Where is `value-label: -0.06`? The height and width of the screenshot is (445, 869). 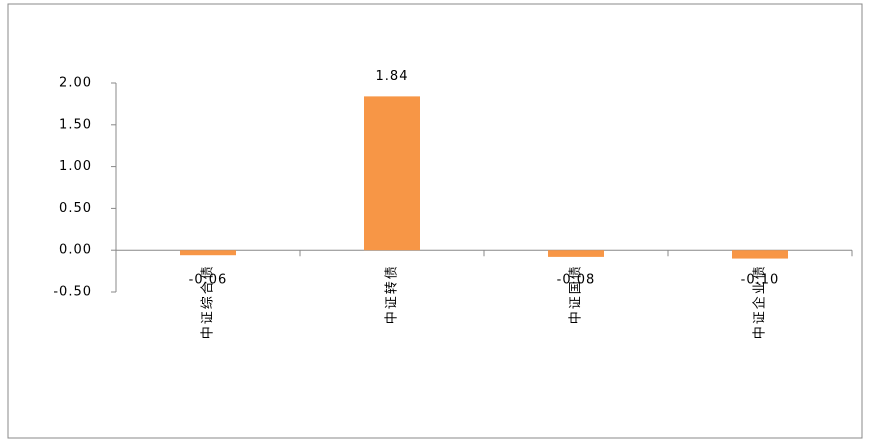 value-label: -0.06 is located at coordinates (208, 280).